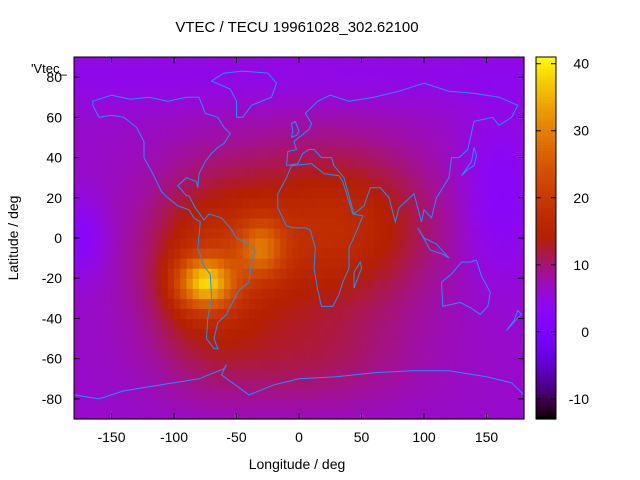 The width and height of the screenshot is (640, 480). Describe the element at coordinates (424, 437) in the screenshot. I see `x-tick-label: 100` at that location.